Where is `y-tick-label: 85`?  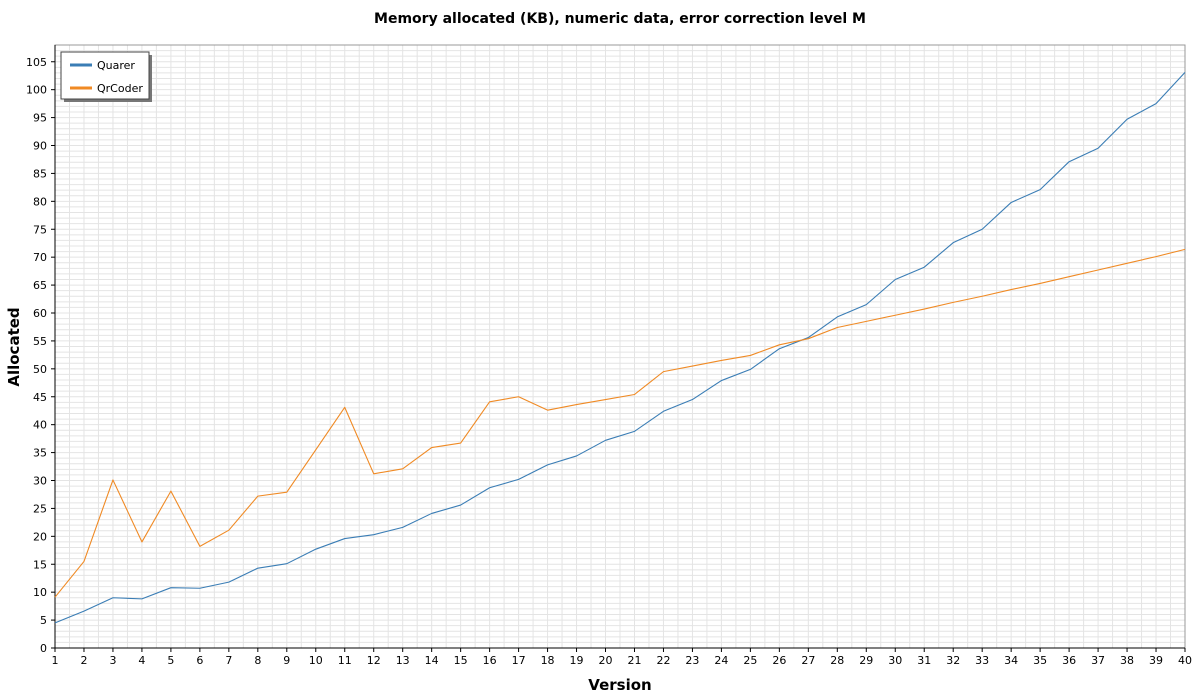
y-tick-label: 85 is located at coordinates (40, 173).